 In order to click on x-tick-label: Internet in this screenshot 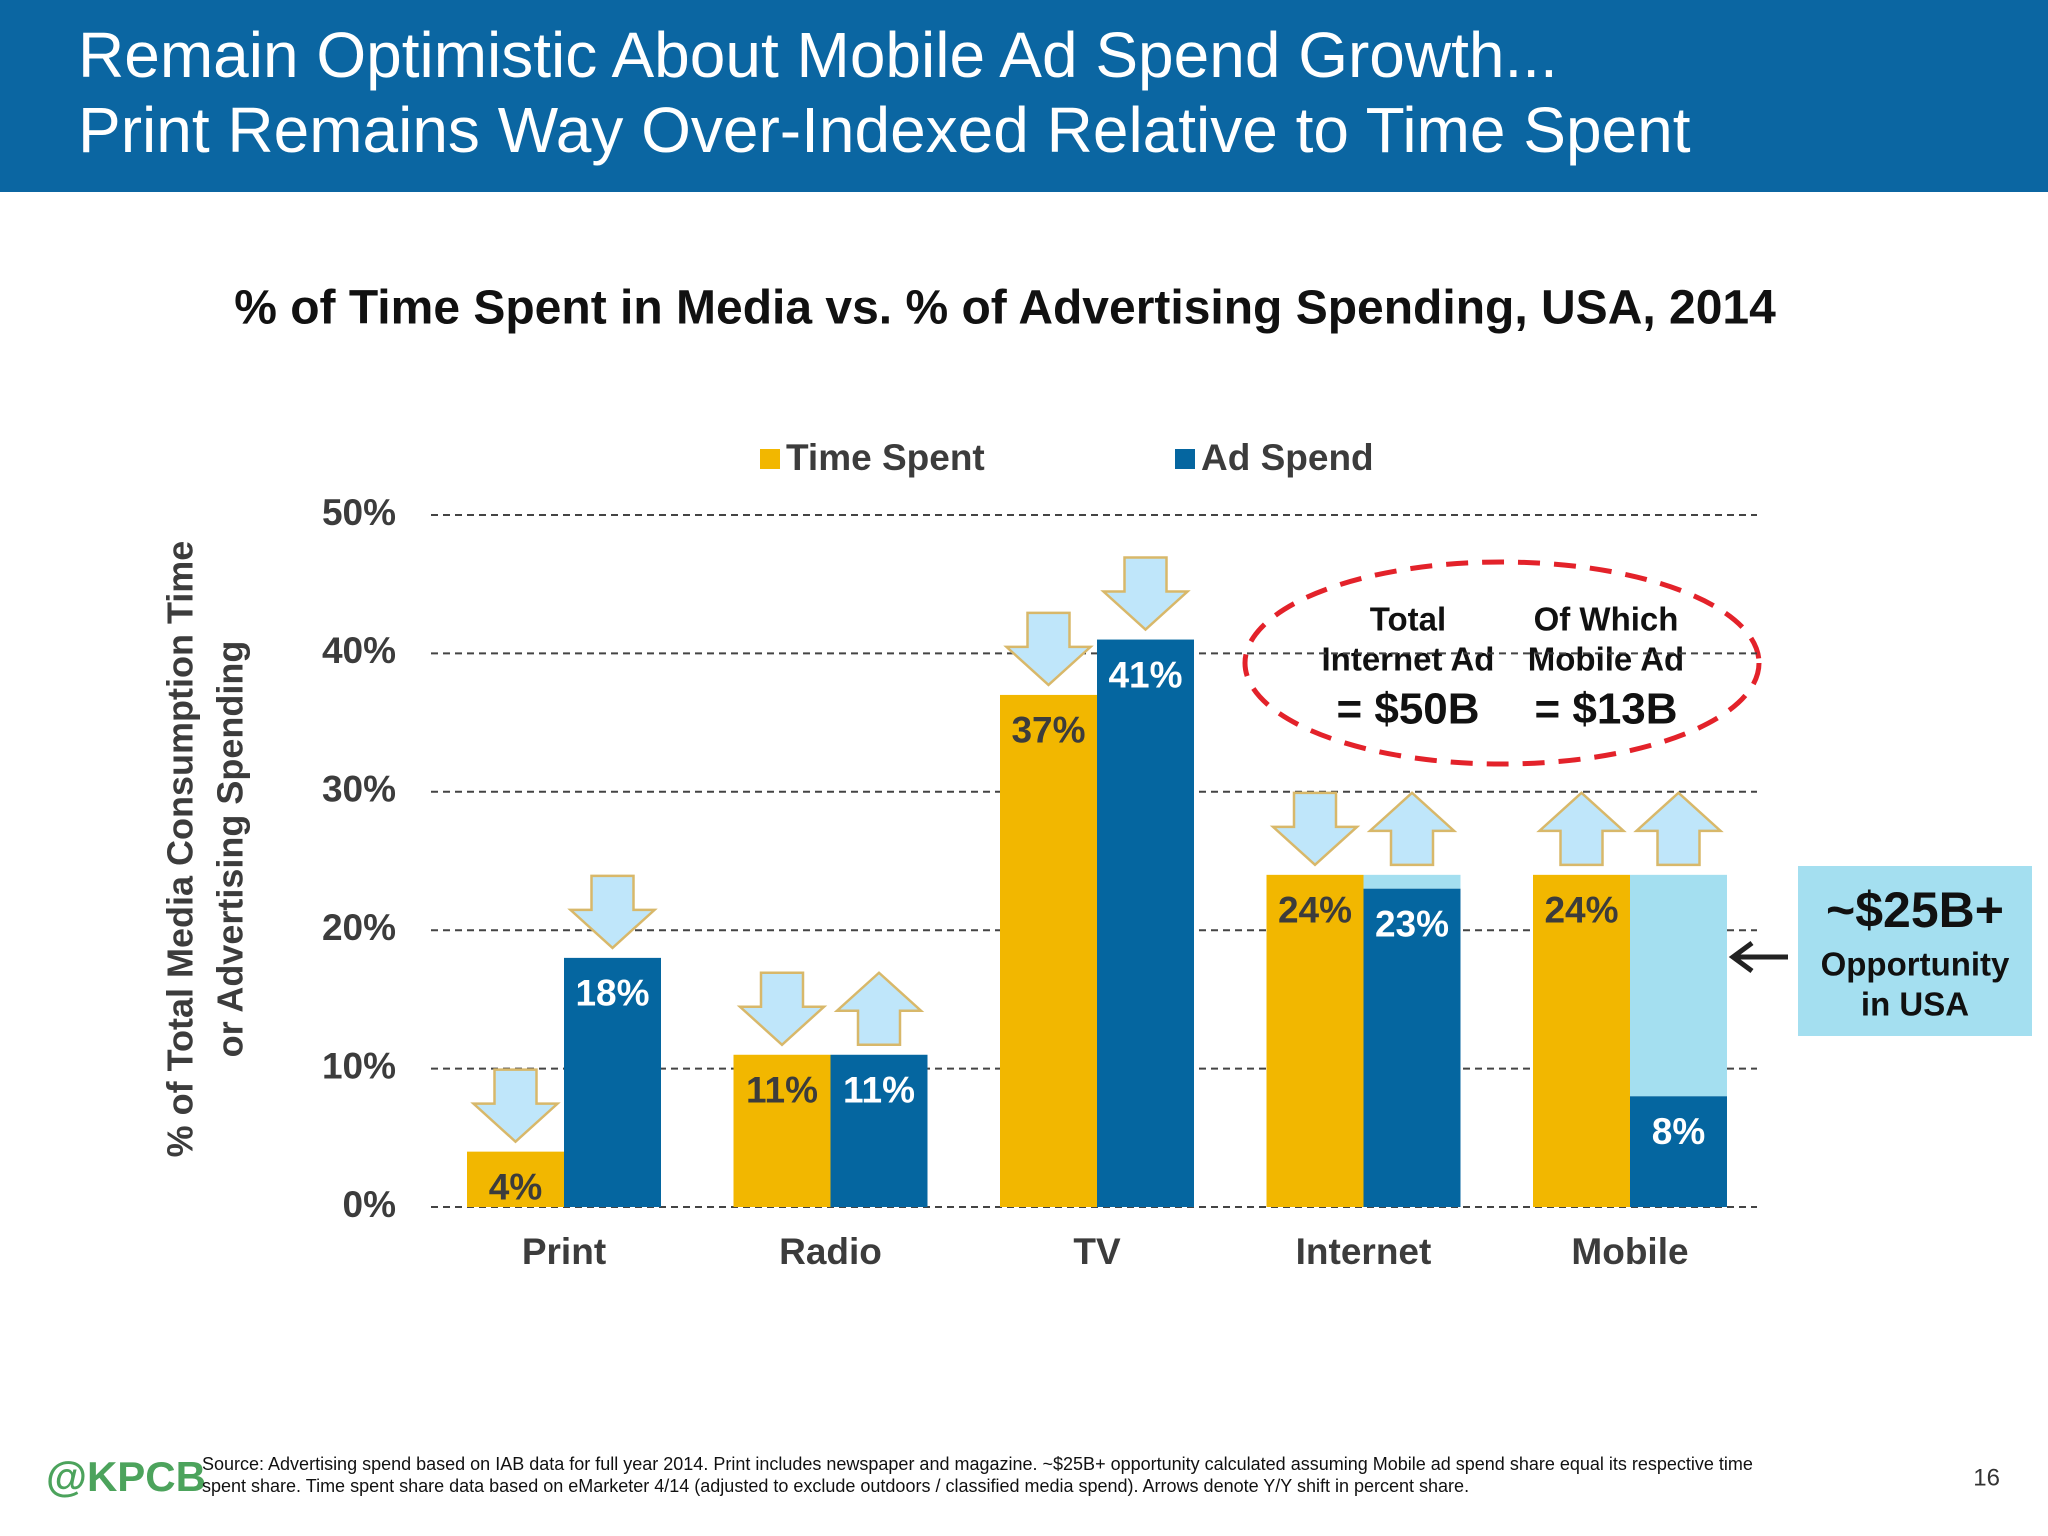, I will do `click(1364, 1251)`.